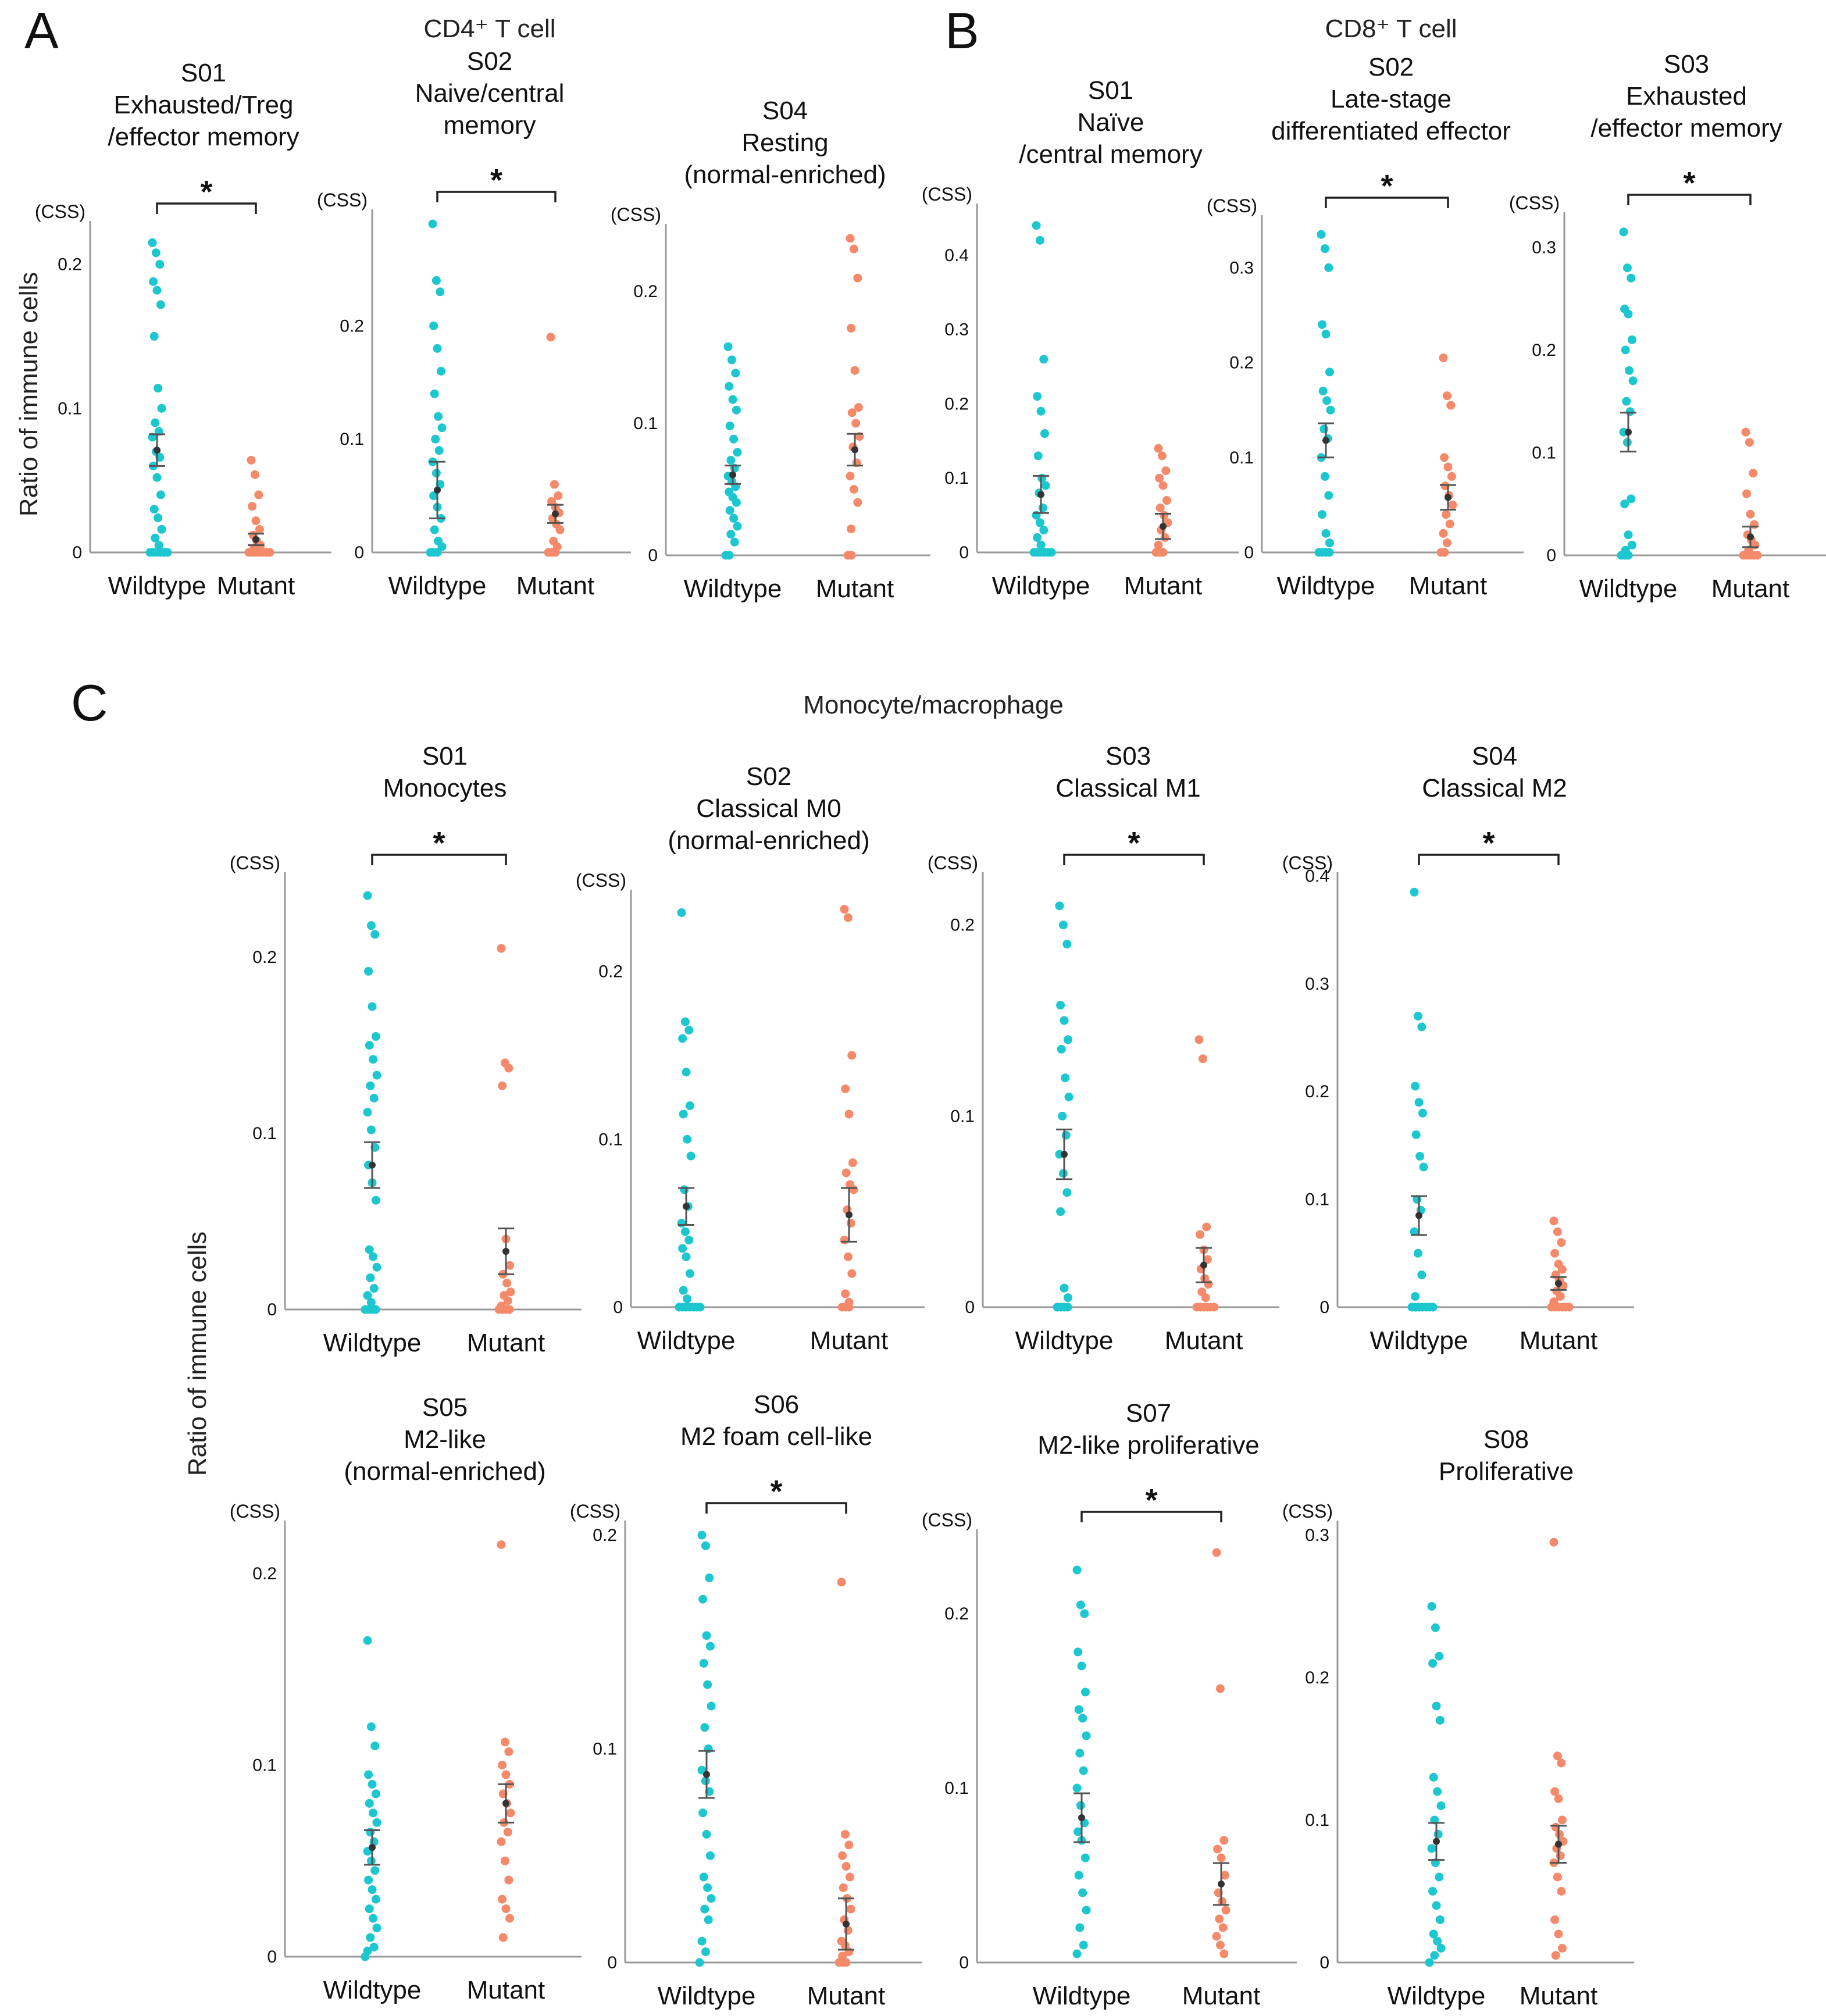 The image size is (1826, 2016). I want to click on subplot-title-line: Naïve, so click(1111, 122).